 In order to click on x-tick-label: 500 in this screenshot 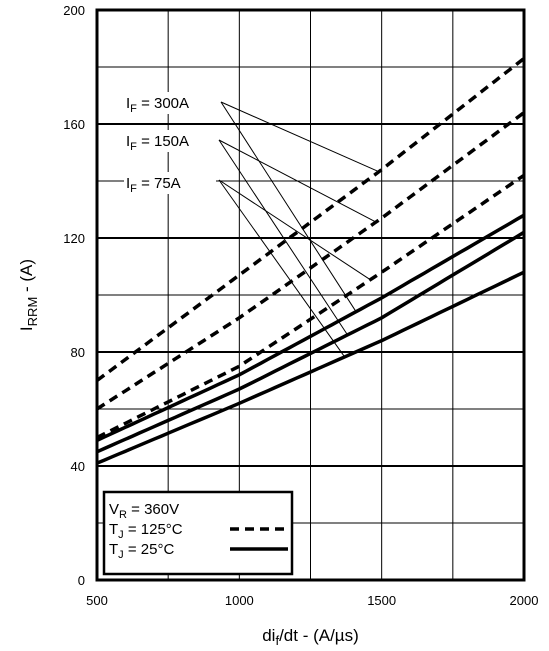, I will do `click(97, 600)`.